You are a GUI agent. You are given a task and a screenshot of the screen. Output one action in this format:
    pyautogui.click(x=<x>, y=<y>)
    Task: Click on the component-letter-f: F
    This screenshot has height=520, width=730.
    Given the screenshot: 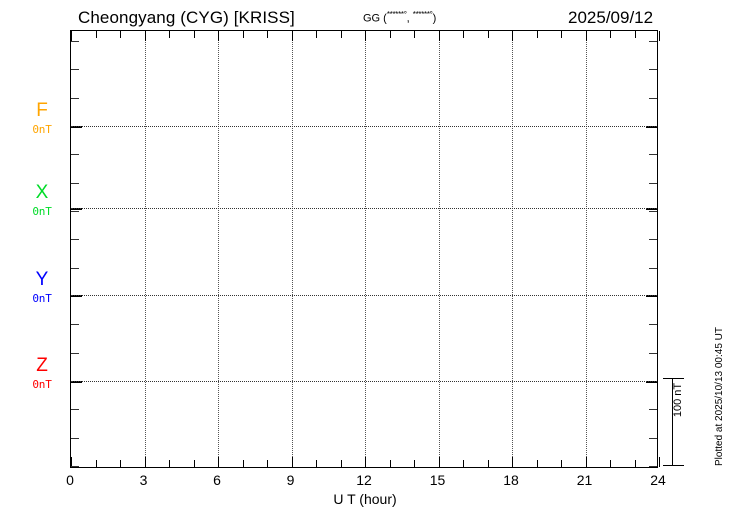 What is the action you would take?
    pyautogui.click(x=42, y=110)
    